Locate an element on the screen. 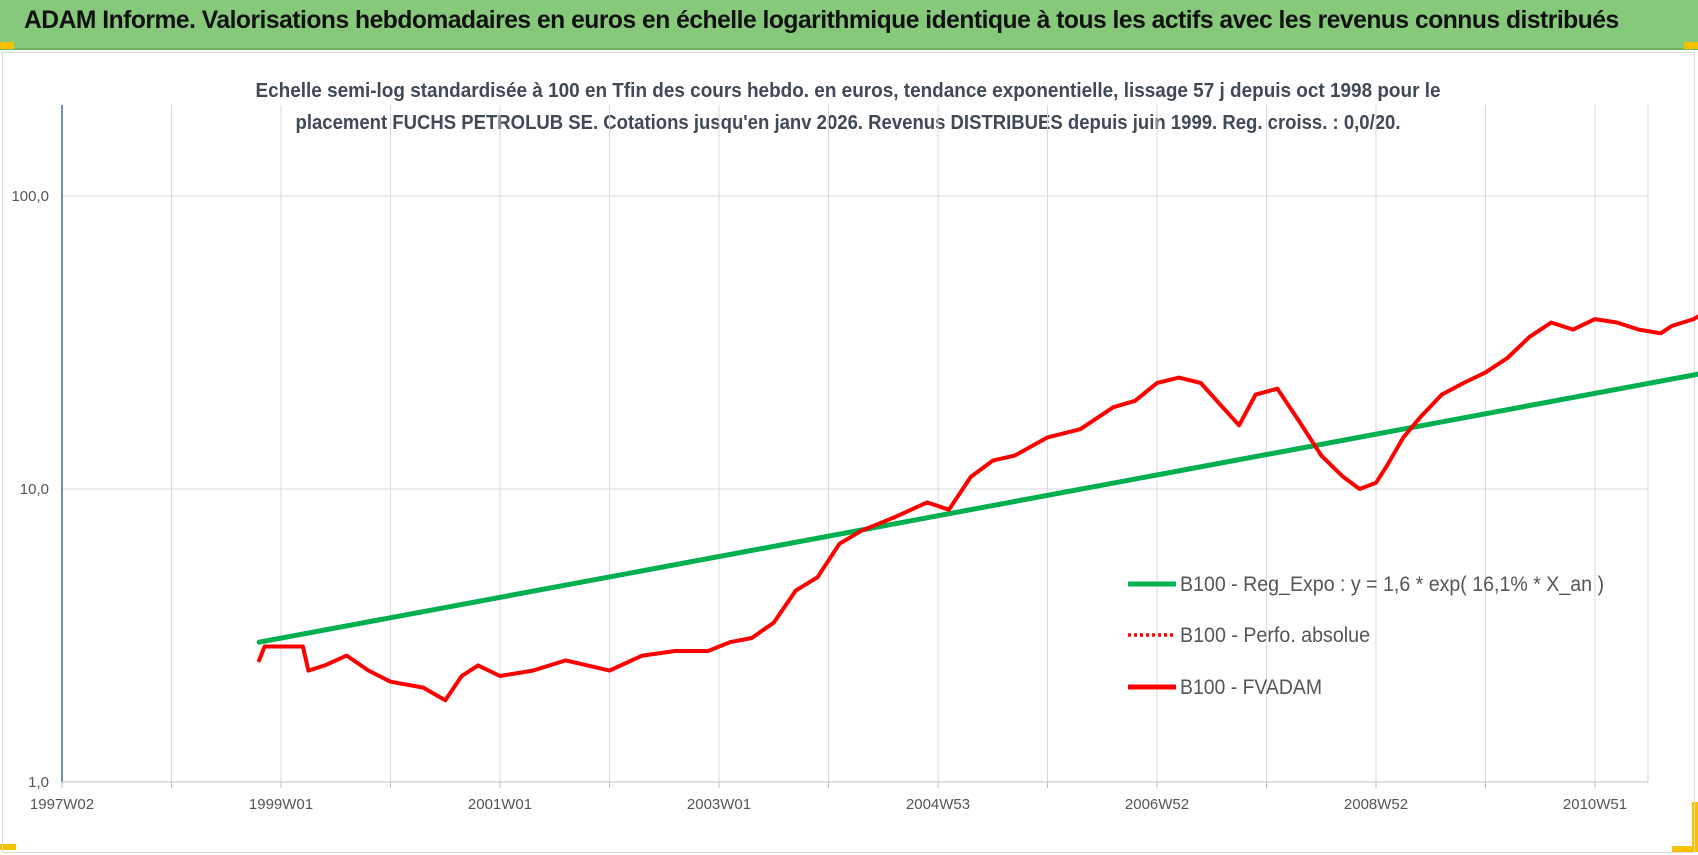 This screenshot has width=1698, height=855. corner-marker-top-left is located at coordinates (7, 45).